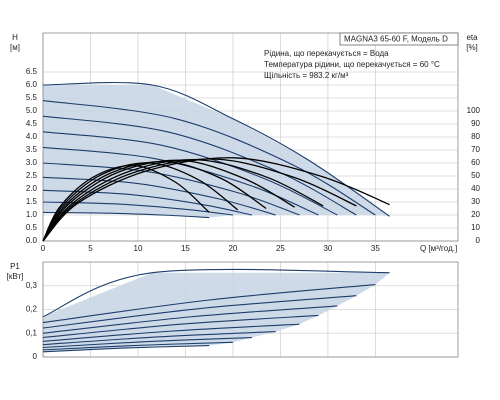 The image size is (500, 400). Describe the element at coordinates (32, 214) in the screenshot. I see `y-tick-label: 1.0` at that location.